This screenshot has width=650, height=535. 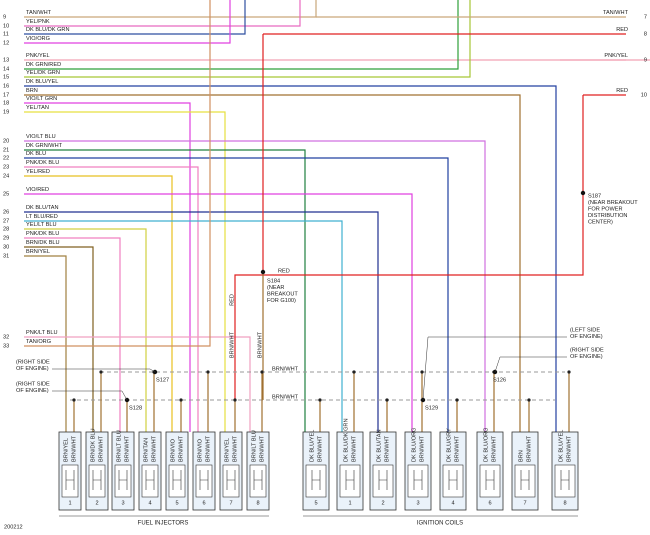 I want to click on connector-number: 8, so click(x=564, y=503).